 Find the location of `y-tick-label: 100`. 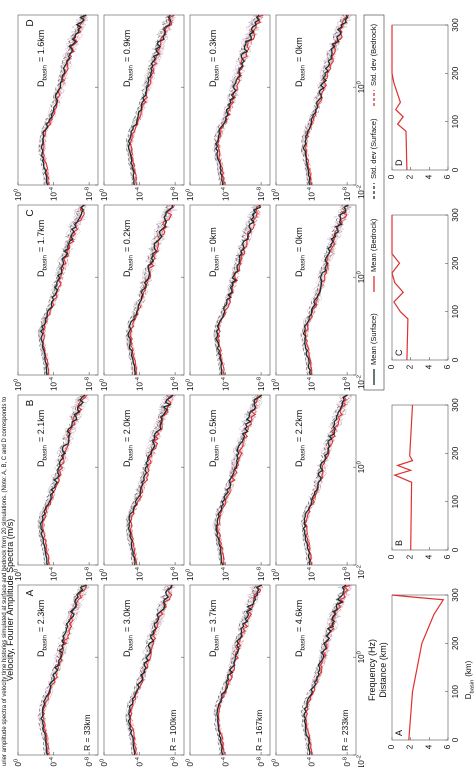

y-tick-label: 100 is located at coordinates (276, 575).